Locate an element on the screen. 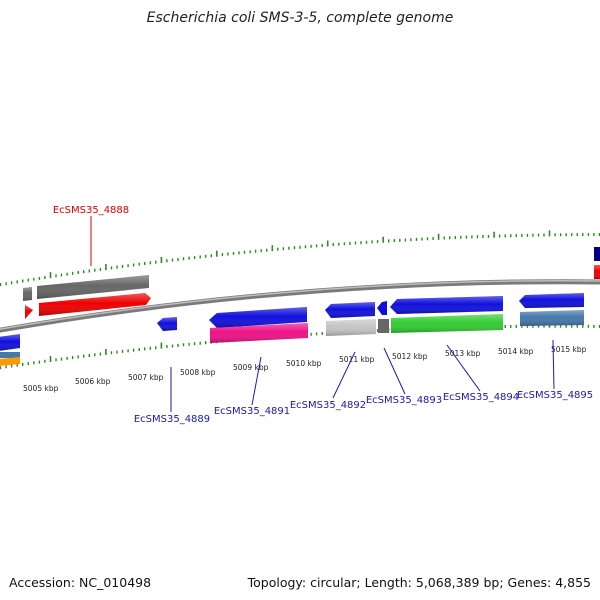  ticks-upper is located at coordinates (300, 258).